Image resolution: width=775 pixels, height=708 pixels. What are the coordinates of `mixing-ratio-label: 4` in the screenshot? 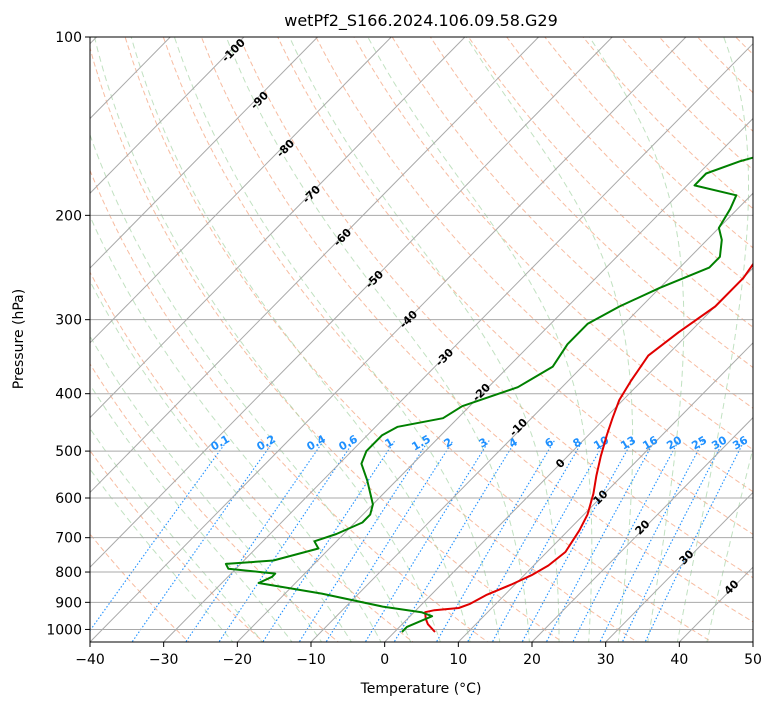 It's located at (513, 442).